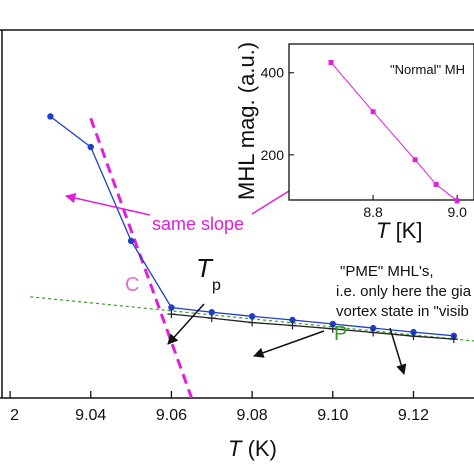 The height and width of the screenshot is (474, 474). Describe the element at coordinates (107, 204) in the screenshot. I see `same-slope-arrow-left` at that location.